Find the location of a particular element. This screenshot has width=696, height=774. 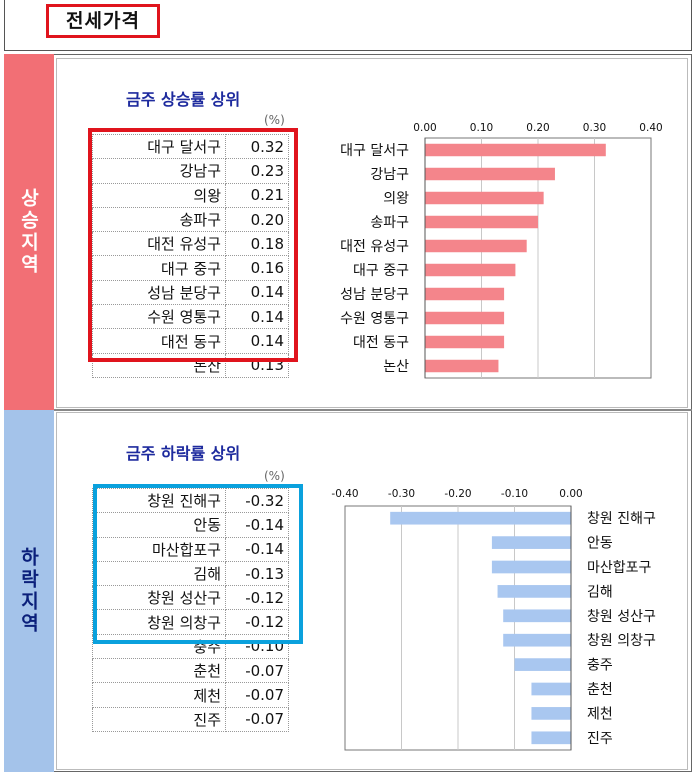

rise-region-name: 성남 분당구 is located at coordinates (159, 292).